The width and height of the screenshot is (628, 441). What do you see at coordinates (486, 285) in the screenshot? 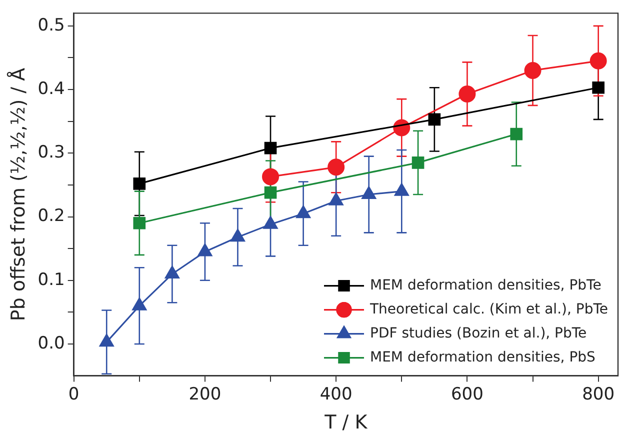
I see `legend-label: MEM deformation densities, PbTe` at bounding box center [486, 285].